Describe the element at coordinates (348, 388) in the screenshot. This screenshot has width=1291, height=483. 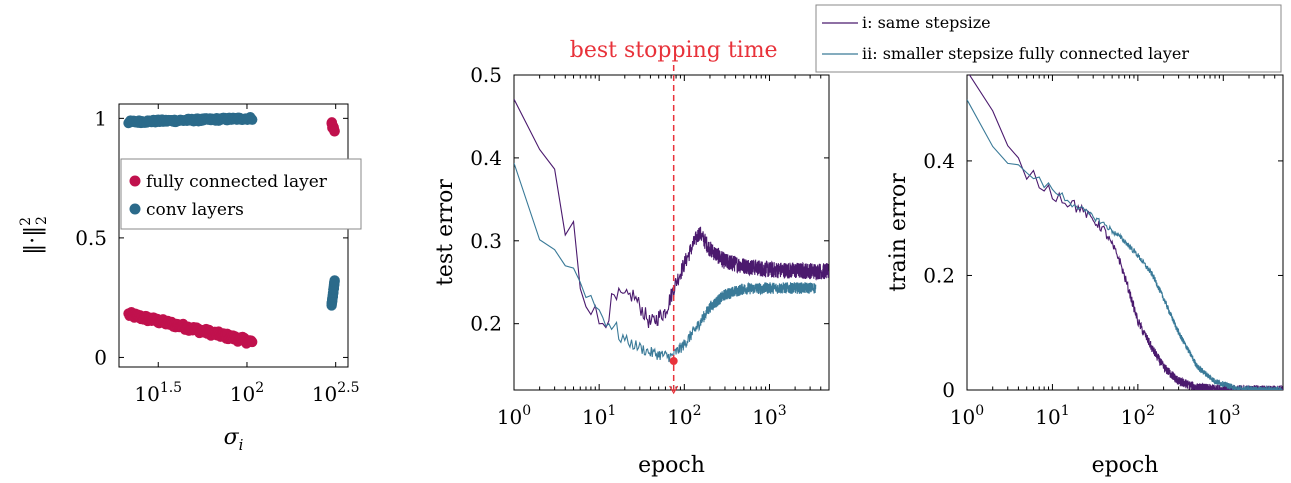
I see `x-tick-label-exp: 2.5` at that location.